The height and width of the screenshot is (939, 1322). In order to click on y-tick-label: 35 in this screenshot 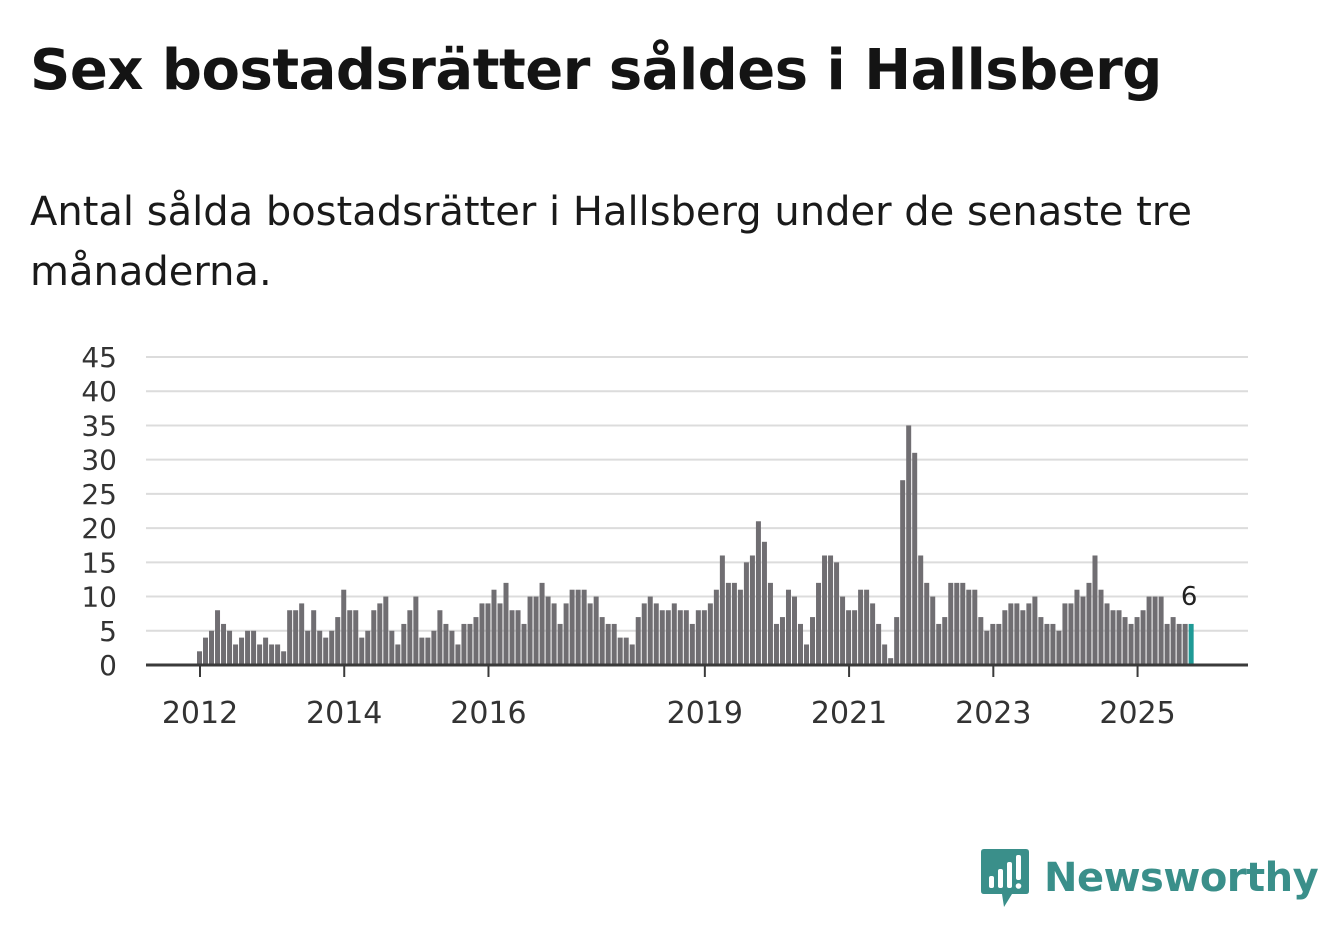, I will do `click(99, 425)`.